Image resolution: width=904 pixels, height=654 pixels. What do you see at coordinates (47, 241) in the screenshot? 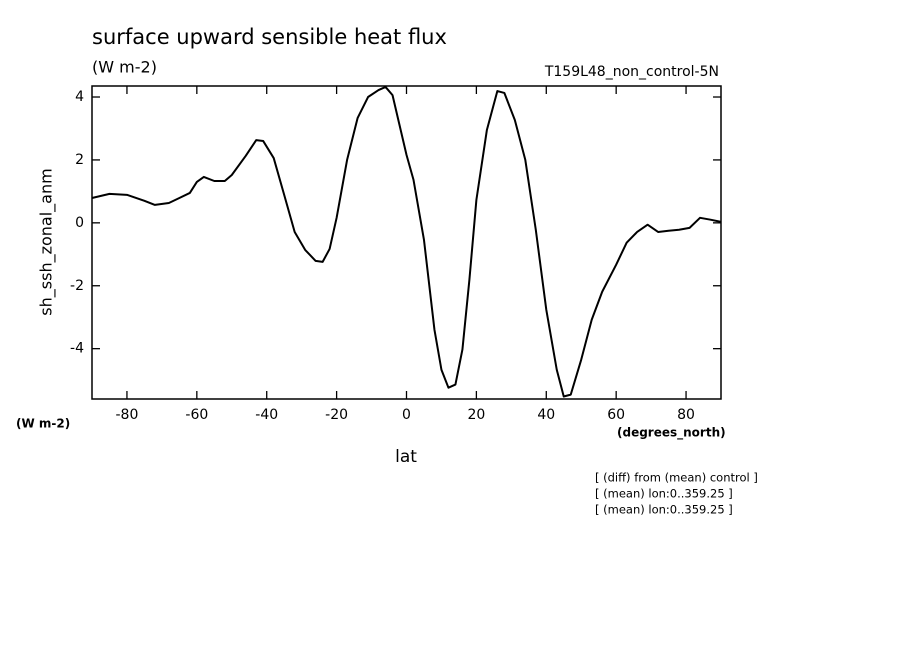
I see `y-axis-label: sh_ssh_zonal_anm` at bounding box center [47, 241].